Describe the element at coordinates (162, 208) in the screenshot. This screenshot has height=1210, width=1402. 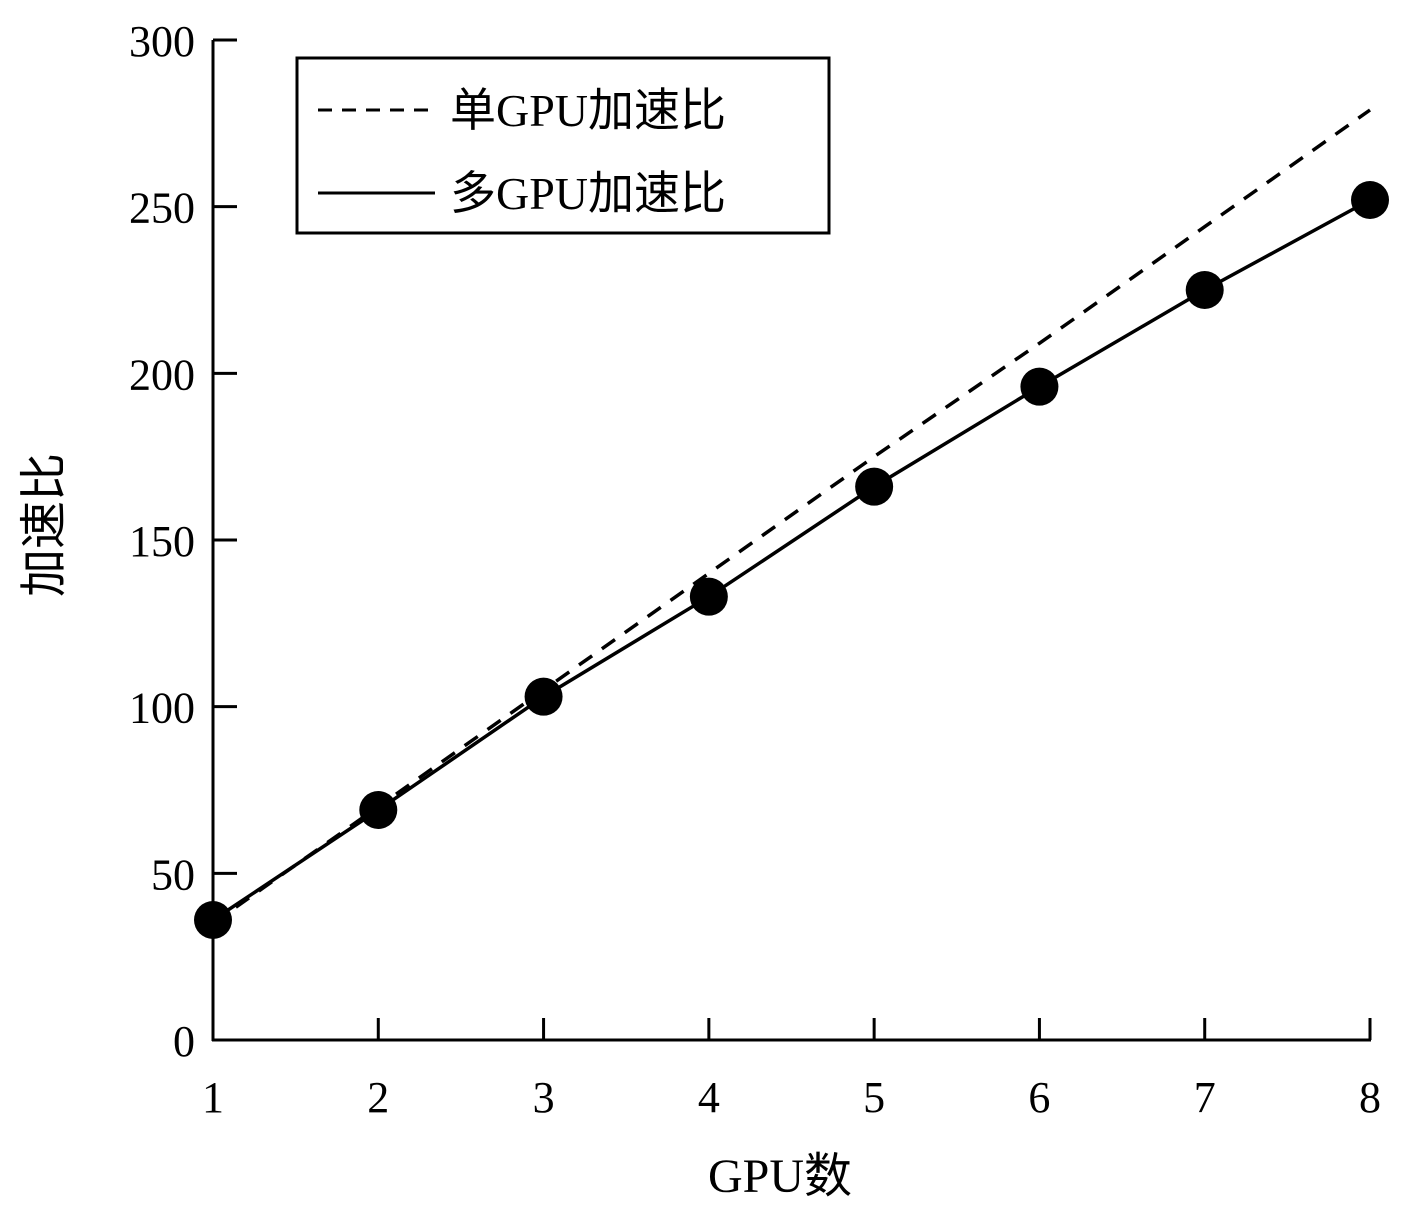
I see `y-tick-label: 250` at that location.